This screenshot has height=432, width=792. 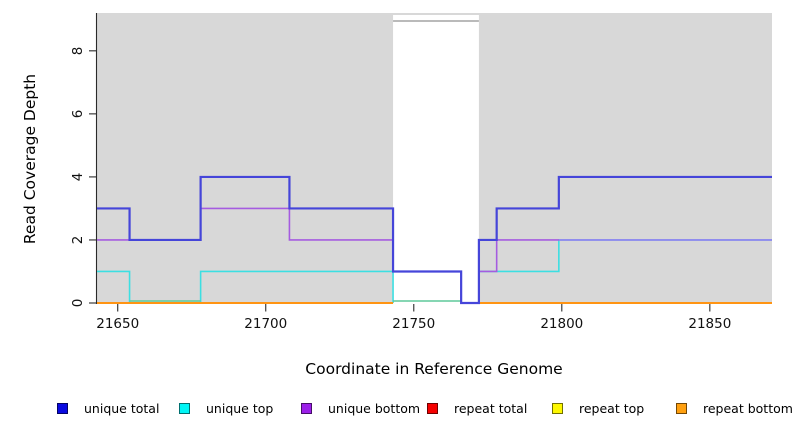 I want to click on x-axis-title: Coordinate in Reference Genome, so click(x=434, y=369).